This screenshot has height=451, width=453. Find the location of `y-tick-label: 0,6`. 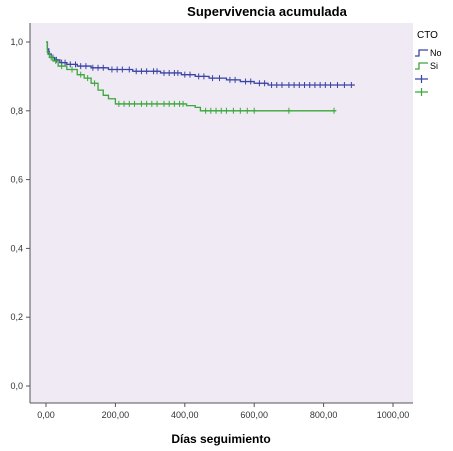

y-tick-label: 0,6 is located at coordinates (16, 180).